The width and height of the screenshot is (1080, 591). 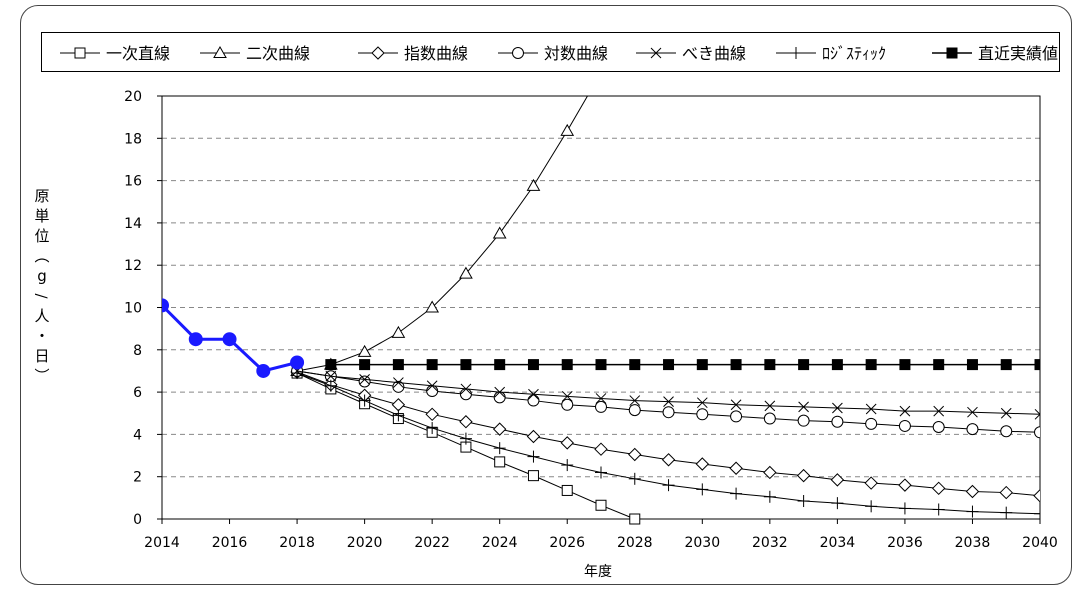 What do you see at coordinates (635, 543) in the screenshot?
I see `x-tick-label: 2028` at bounding box center [635, 543].